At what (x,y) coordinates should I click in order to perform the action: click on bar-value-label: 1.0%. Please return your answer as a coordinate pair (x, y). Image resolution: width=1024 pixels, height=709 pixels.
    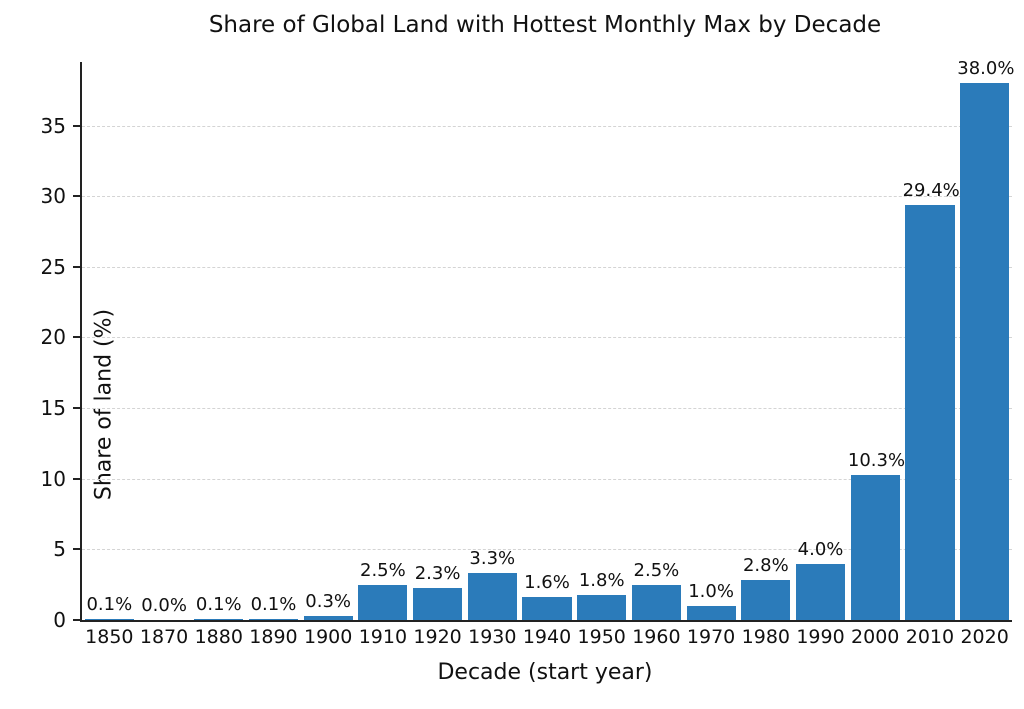
    Looking at the image, I should click on (711, 591).